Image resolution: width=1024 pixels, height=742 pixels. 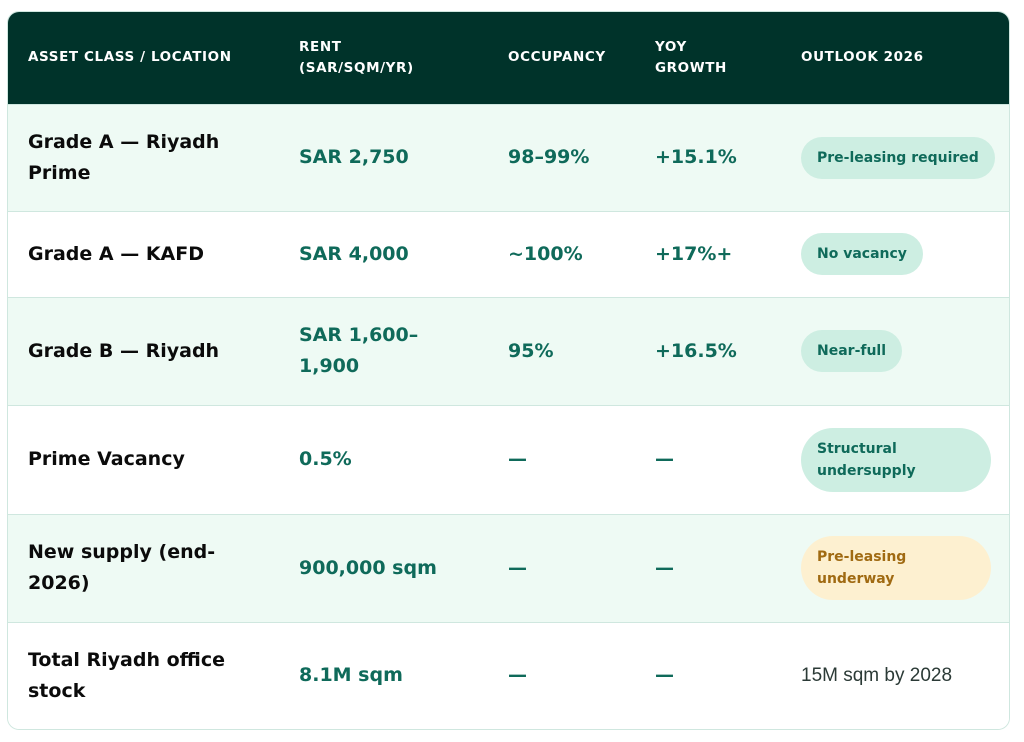 I want to click on outlook-cell: No vacancy, so click(x=895, y=254).